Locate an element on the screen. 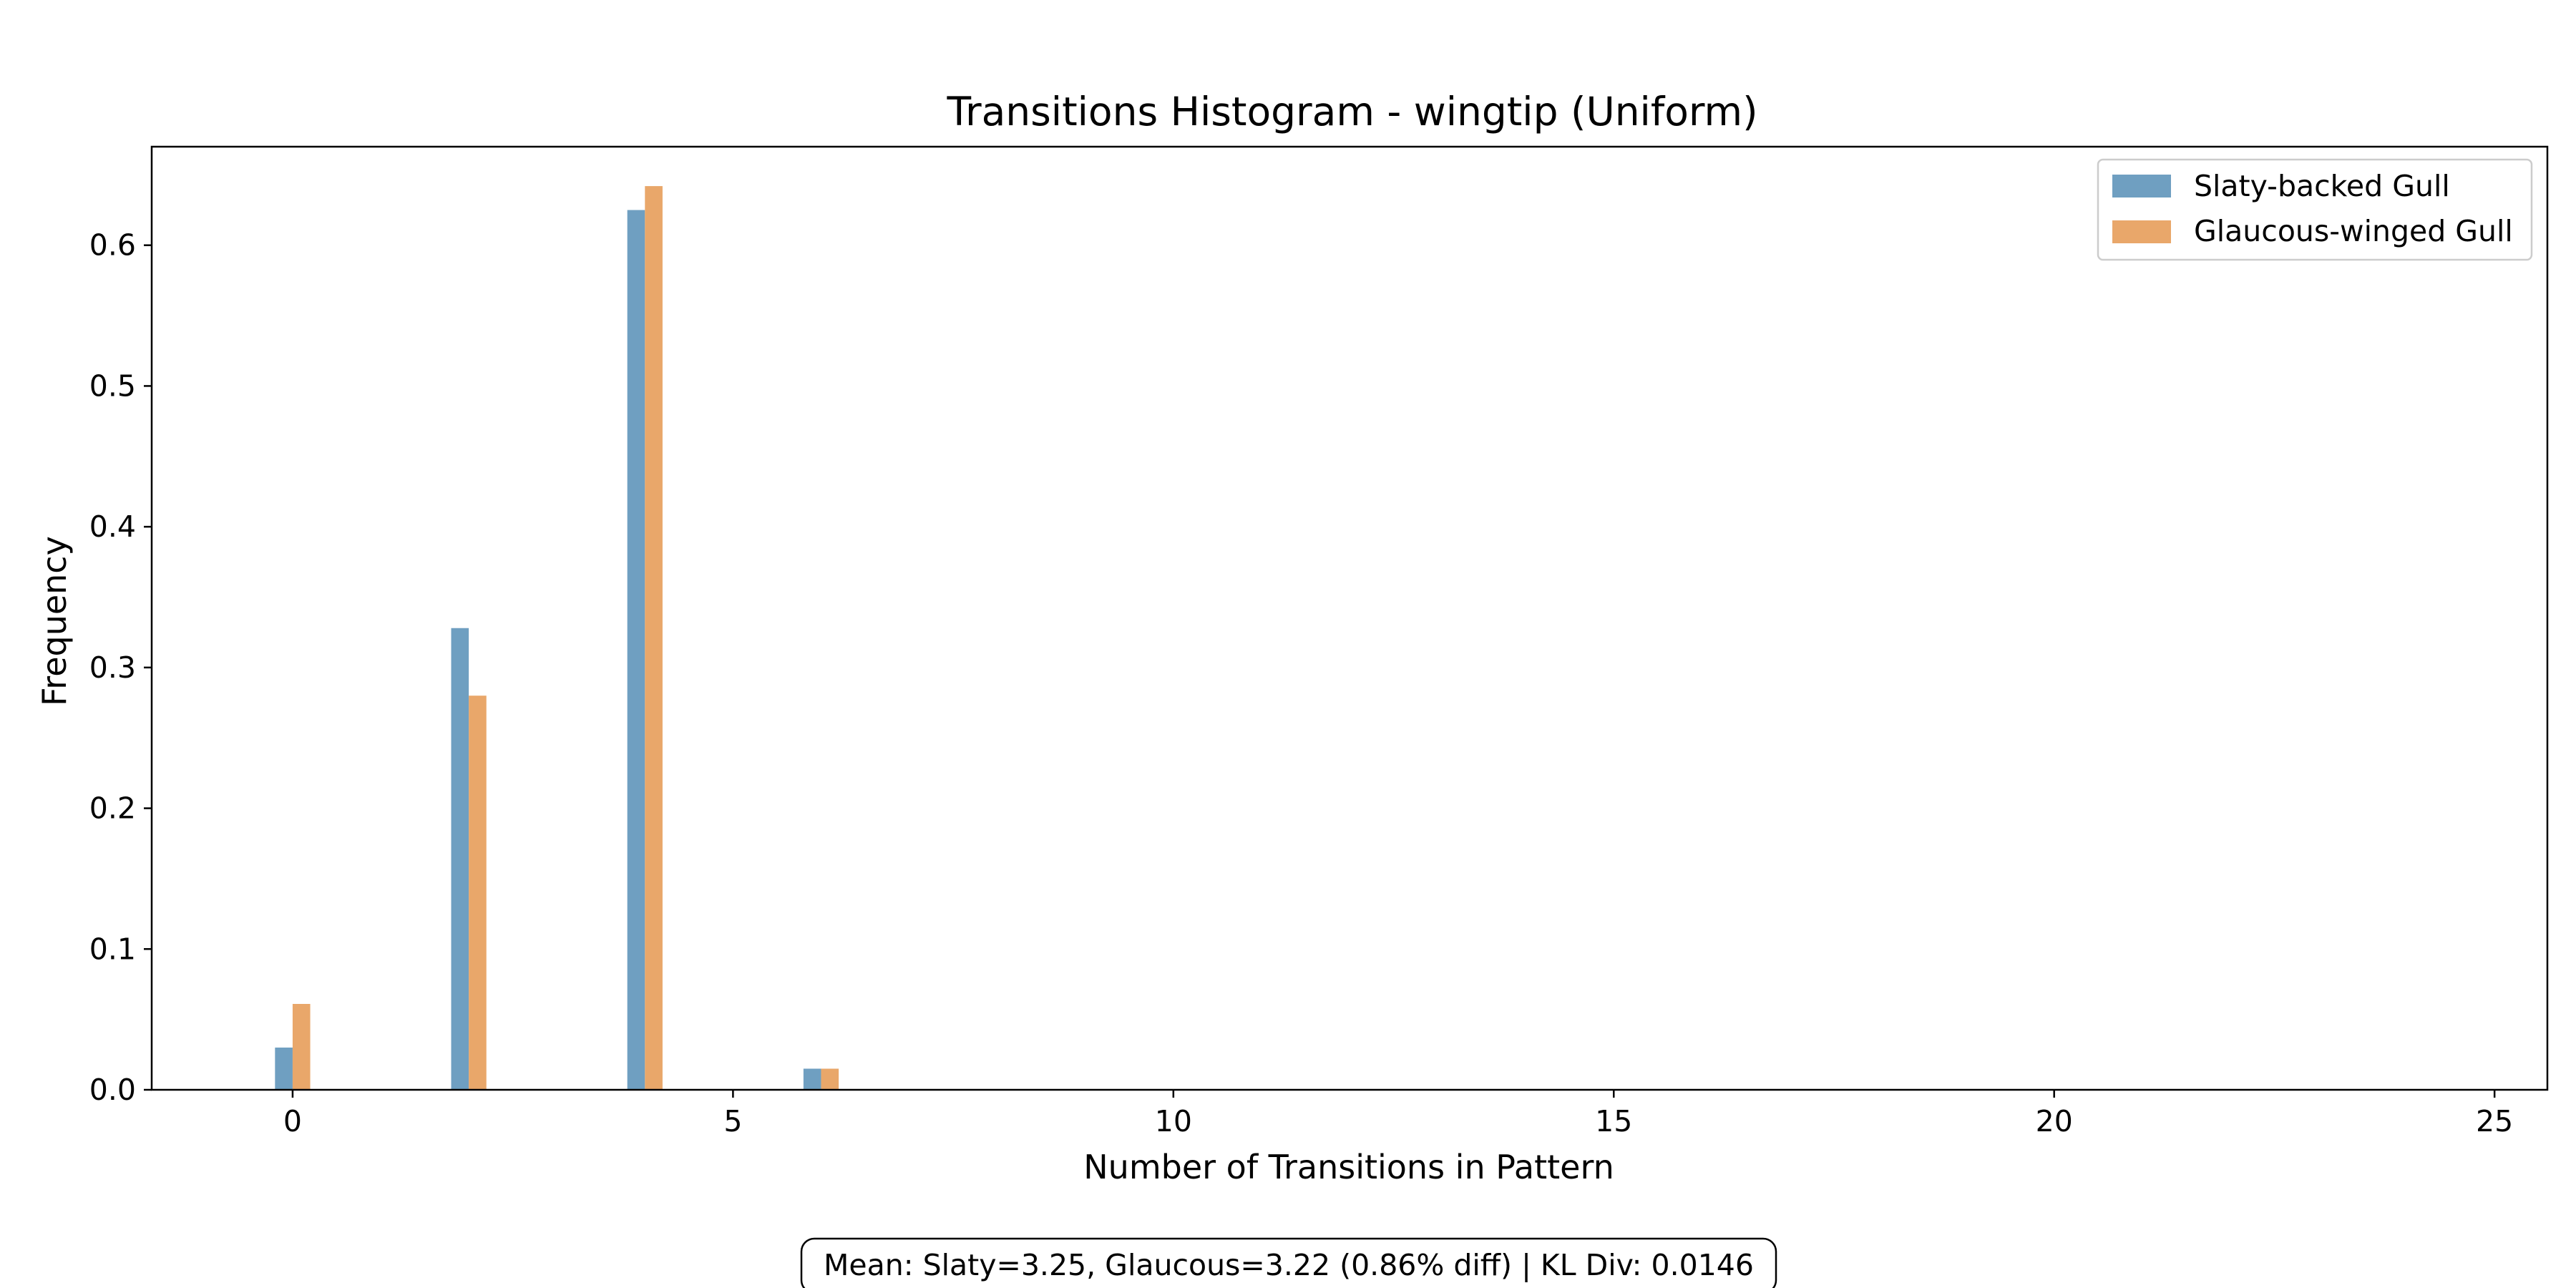  bar-slaty-backed-gull-x0 is located at coordinates (284, 1068).